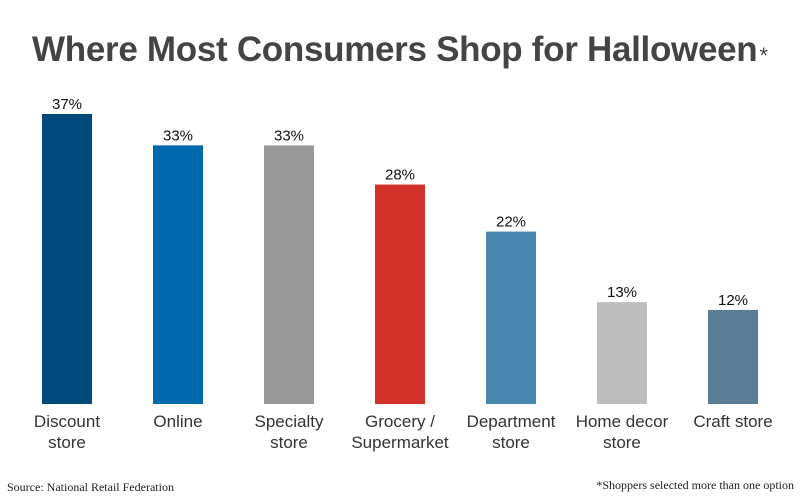 This screenshot has height=500, width=800. What do you see at coordinates (289, 421) in the screenshot?
I see `category-label-line: Specialty` at bounding box center [289, 421].